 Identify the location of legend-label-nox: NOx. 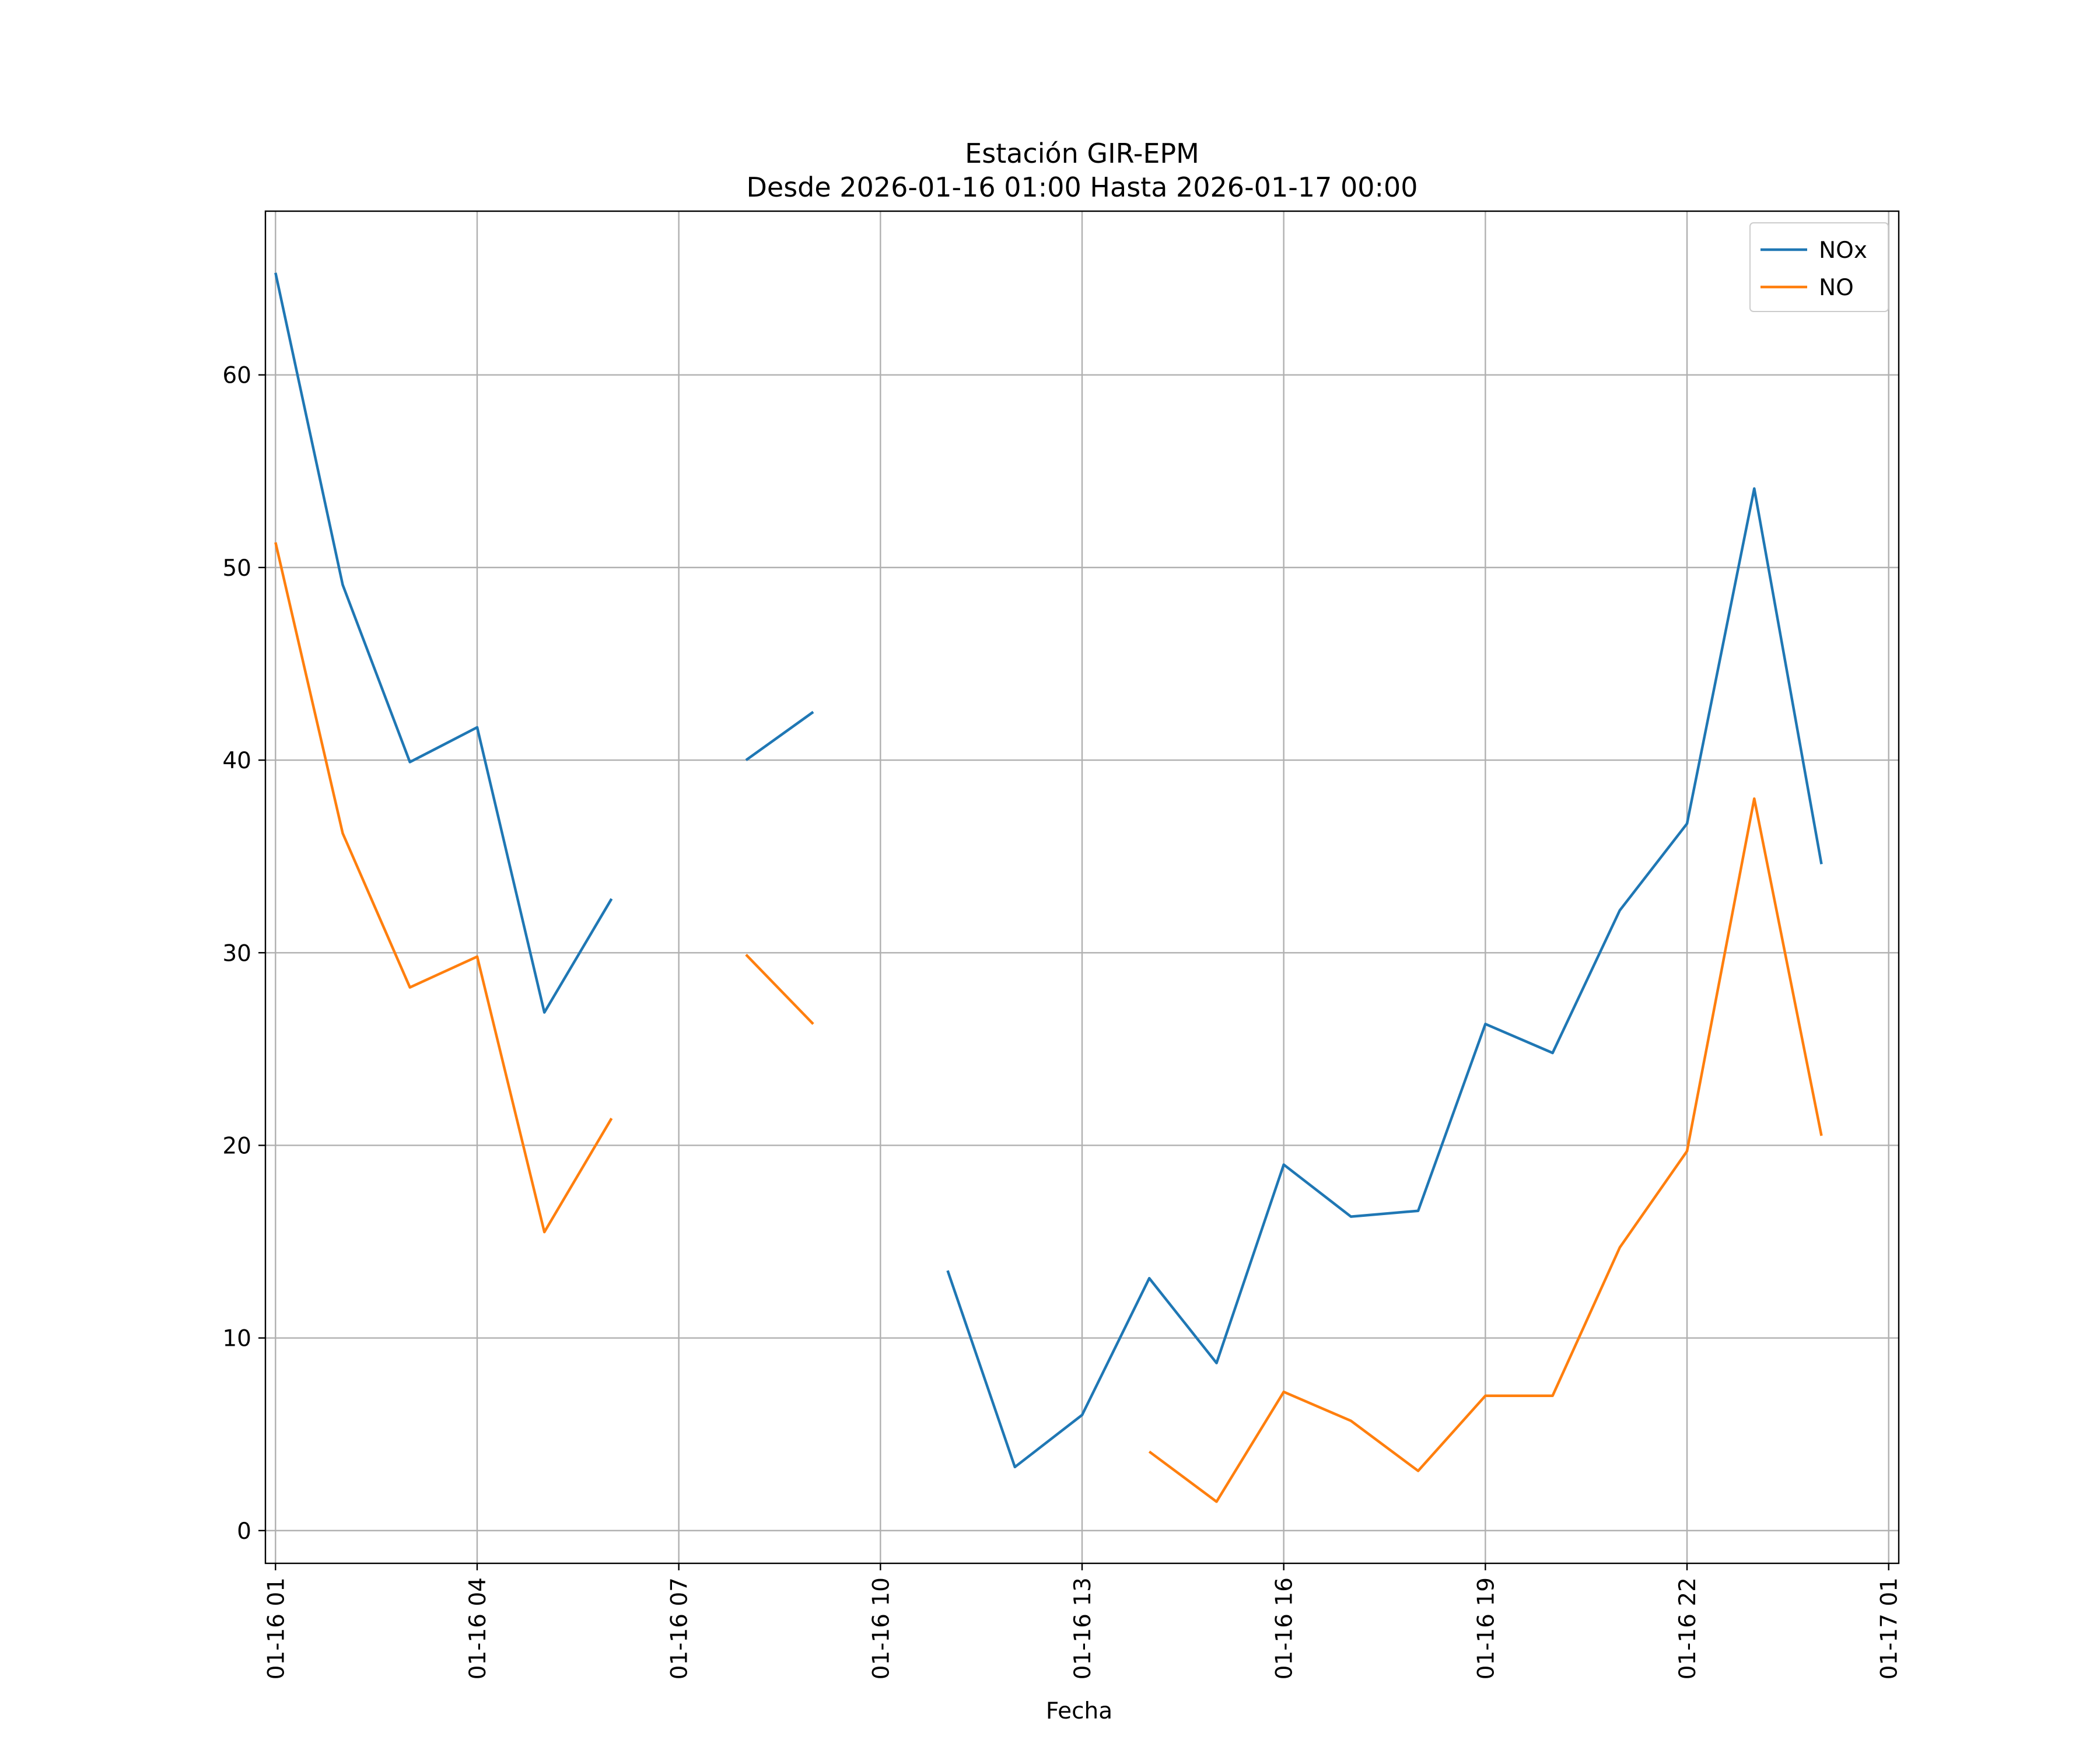
(1843, 250).